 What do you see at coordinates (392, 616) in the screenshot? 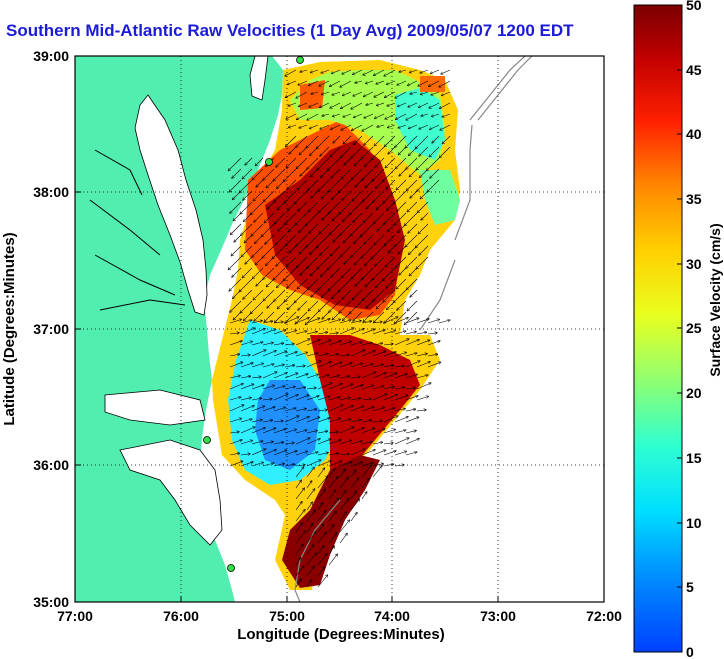
I see `x-tick-label: 74:00` at bounding box center [392, 616].